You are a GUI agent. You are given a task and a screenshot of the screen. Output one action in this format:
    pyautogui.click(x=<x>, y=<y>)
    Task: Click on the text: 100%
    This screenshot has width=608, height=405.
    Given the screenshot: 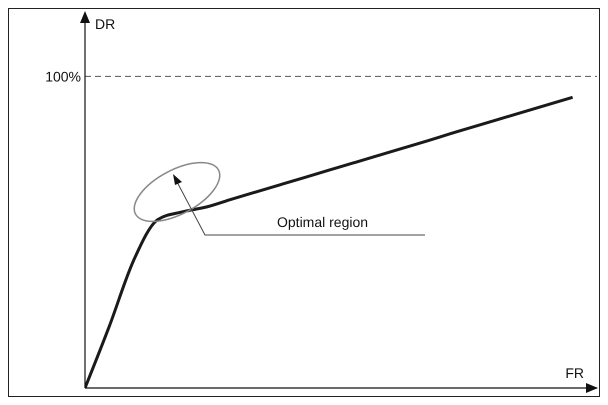 What is the action you would take?
    pyautogui.click(x=63, y=76)
    